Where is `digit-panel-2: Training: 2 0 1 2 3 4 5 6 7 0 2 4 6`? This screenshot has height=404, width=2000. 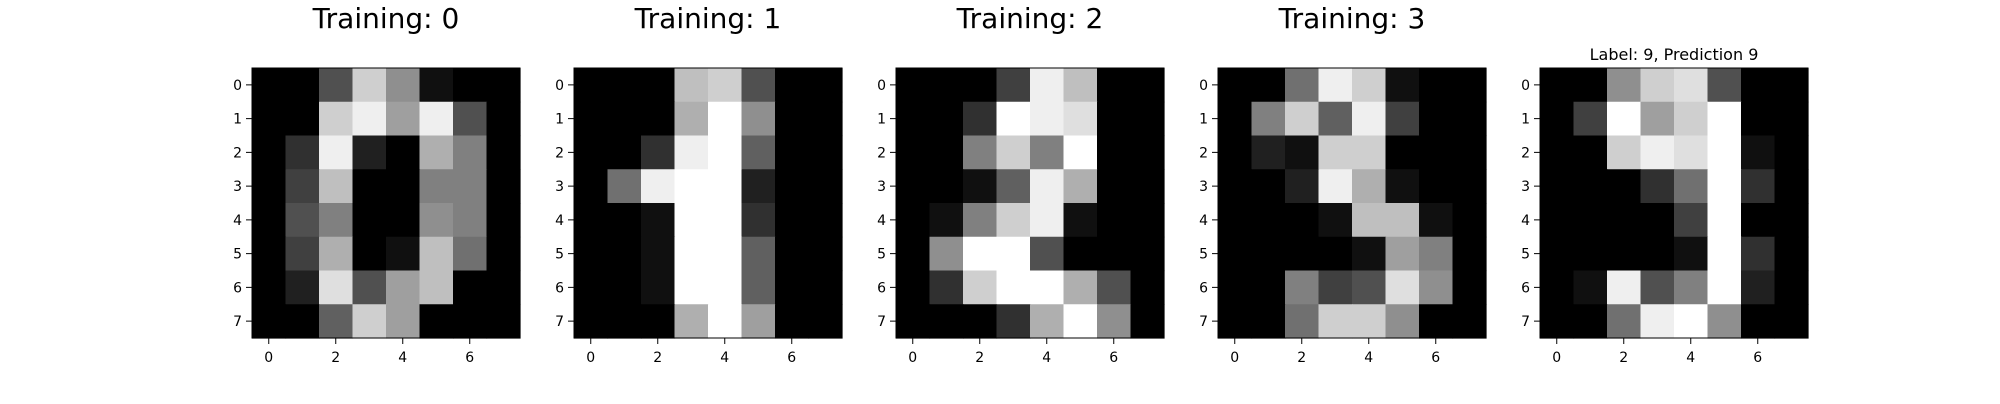 digit-panel-2: Training: 2 0 1 2 3 4 5 6 7 0 2 4 6 is located at coordinates (1021, 184).